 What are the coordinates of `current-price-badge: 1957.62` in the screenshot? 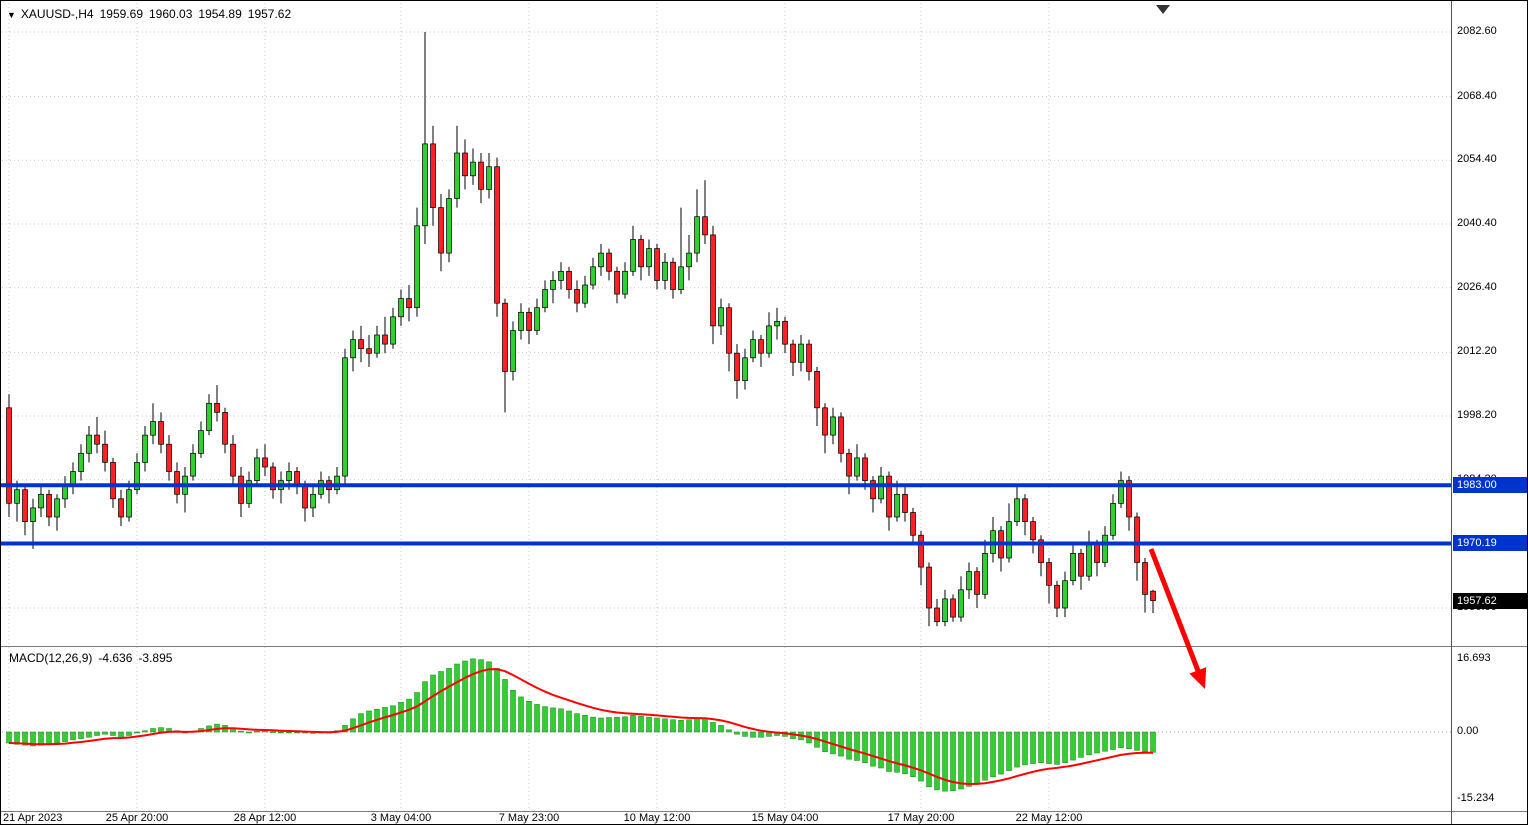 It's located at (1490, 600).